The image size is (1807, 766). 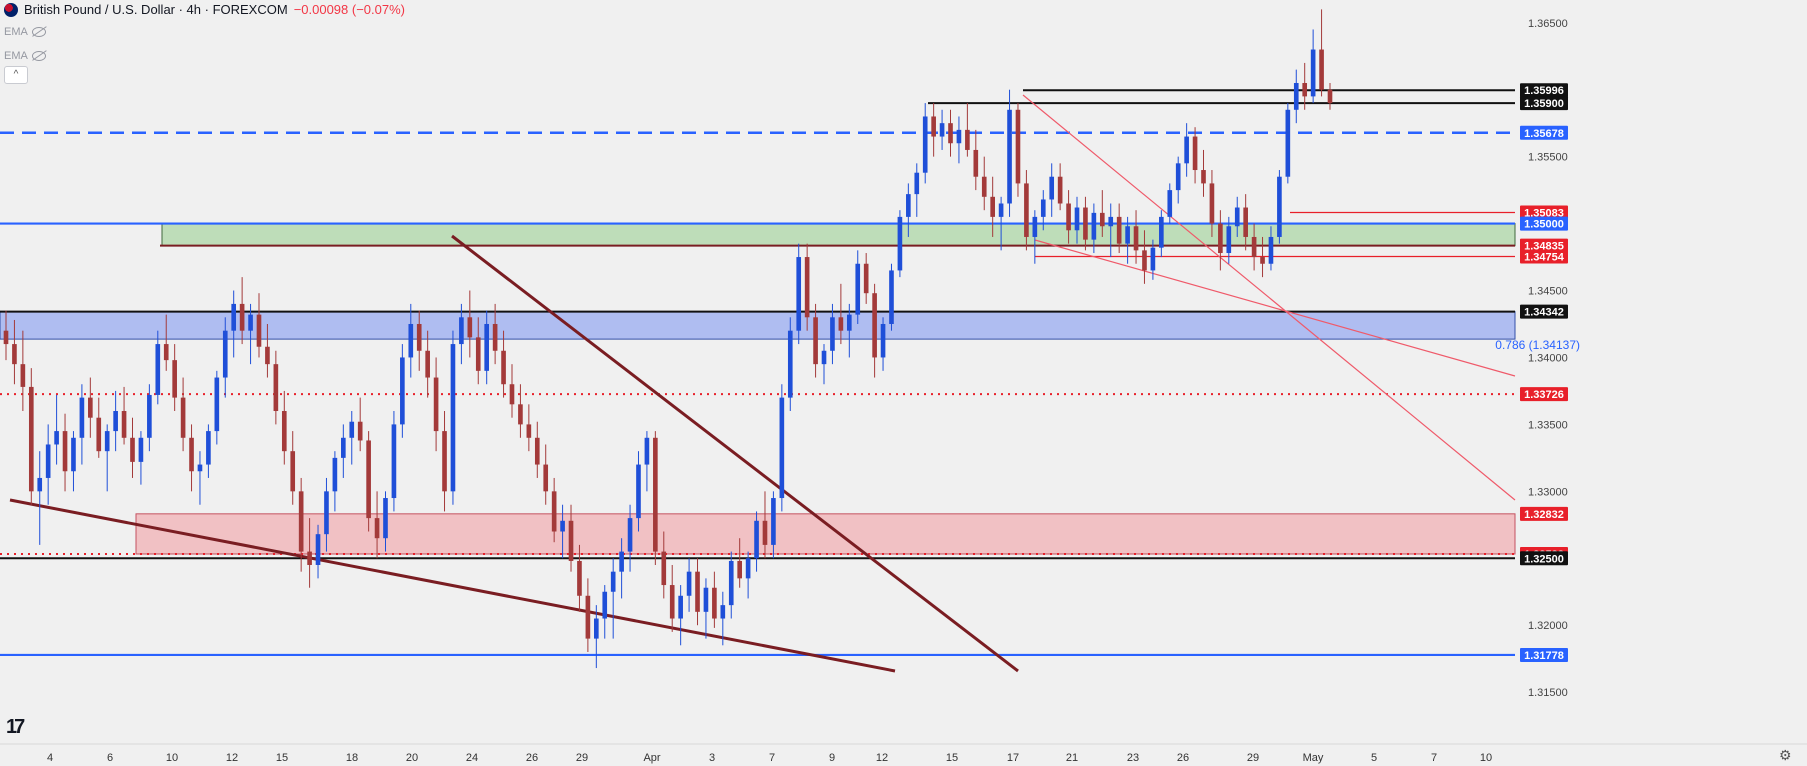 I want to click on indicator-label: EMA, so click(x=16, y=32).